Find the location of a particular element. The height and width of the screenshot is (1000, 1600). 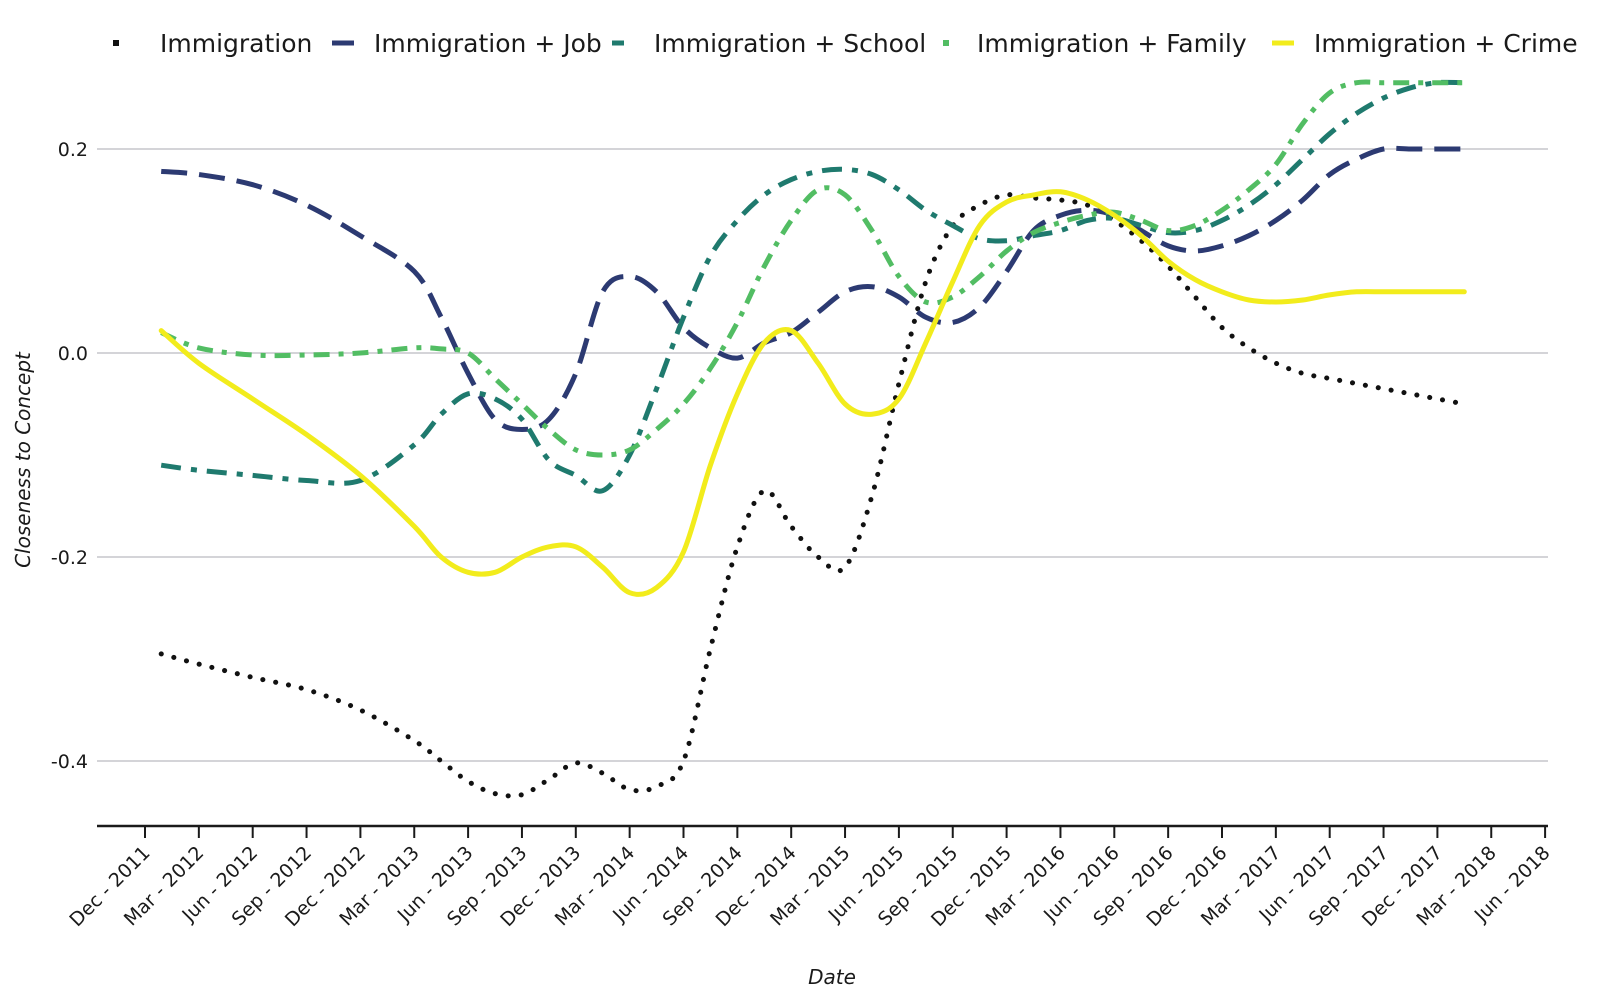

legend-item: Immigration + School is located at coordinates (769, 43).